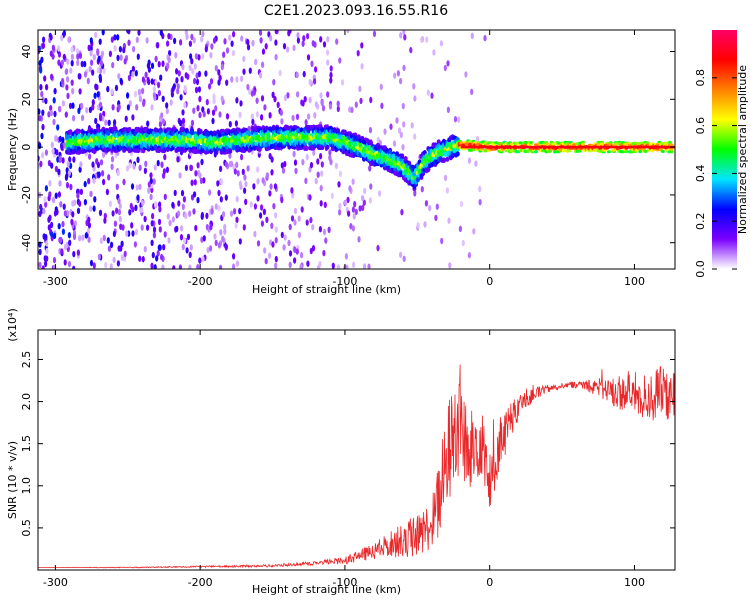  What do you see at coordinates (26, 52) in the screenshot?
I see `y-tick-label: 40` at bounding box center [26, 52].